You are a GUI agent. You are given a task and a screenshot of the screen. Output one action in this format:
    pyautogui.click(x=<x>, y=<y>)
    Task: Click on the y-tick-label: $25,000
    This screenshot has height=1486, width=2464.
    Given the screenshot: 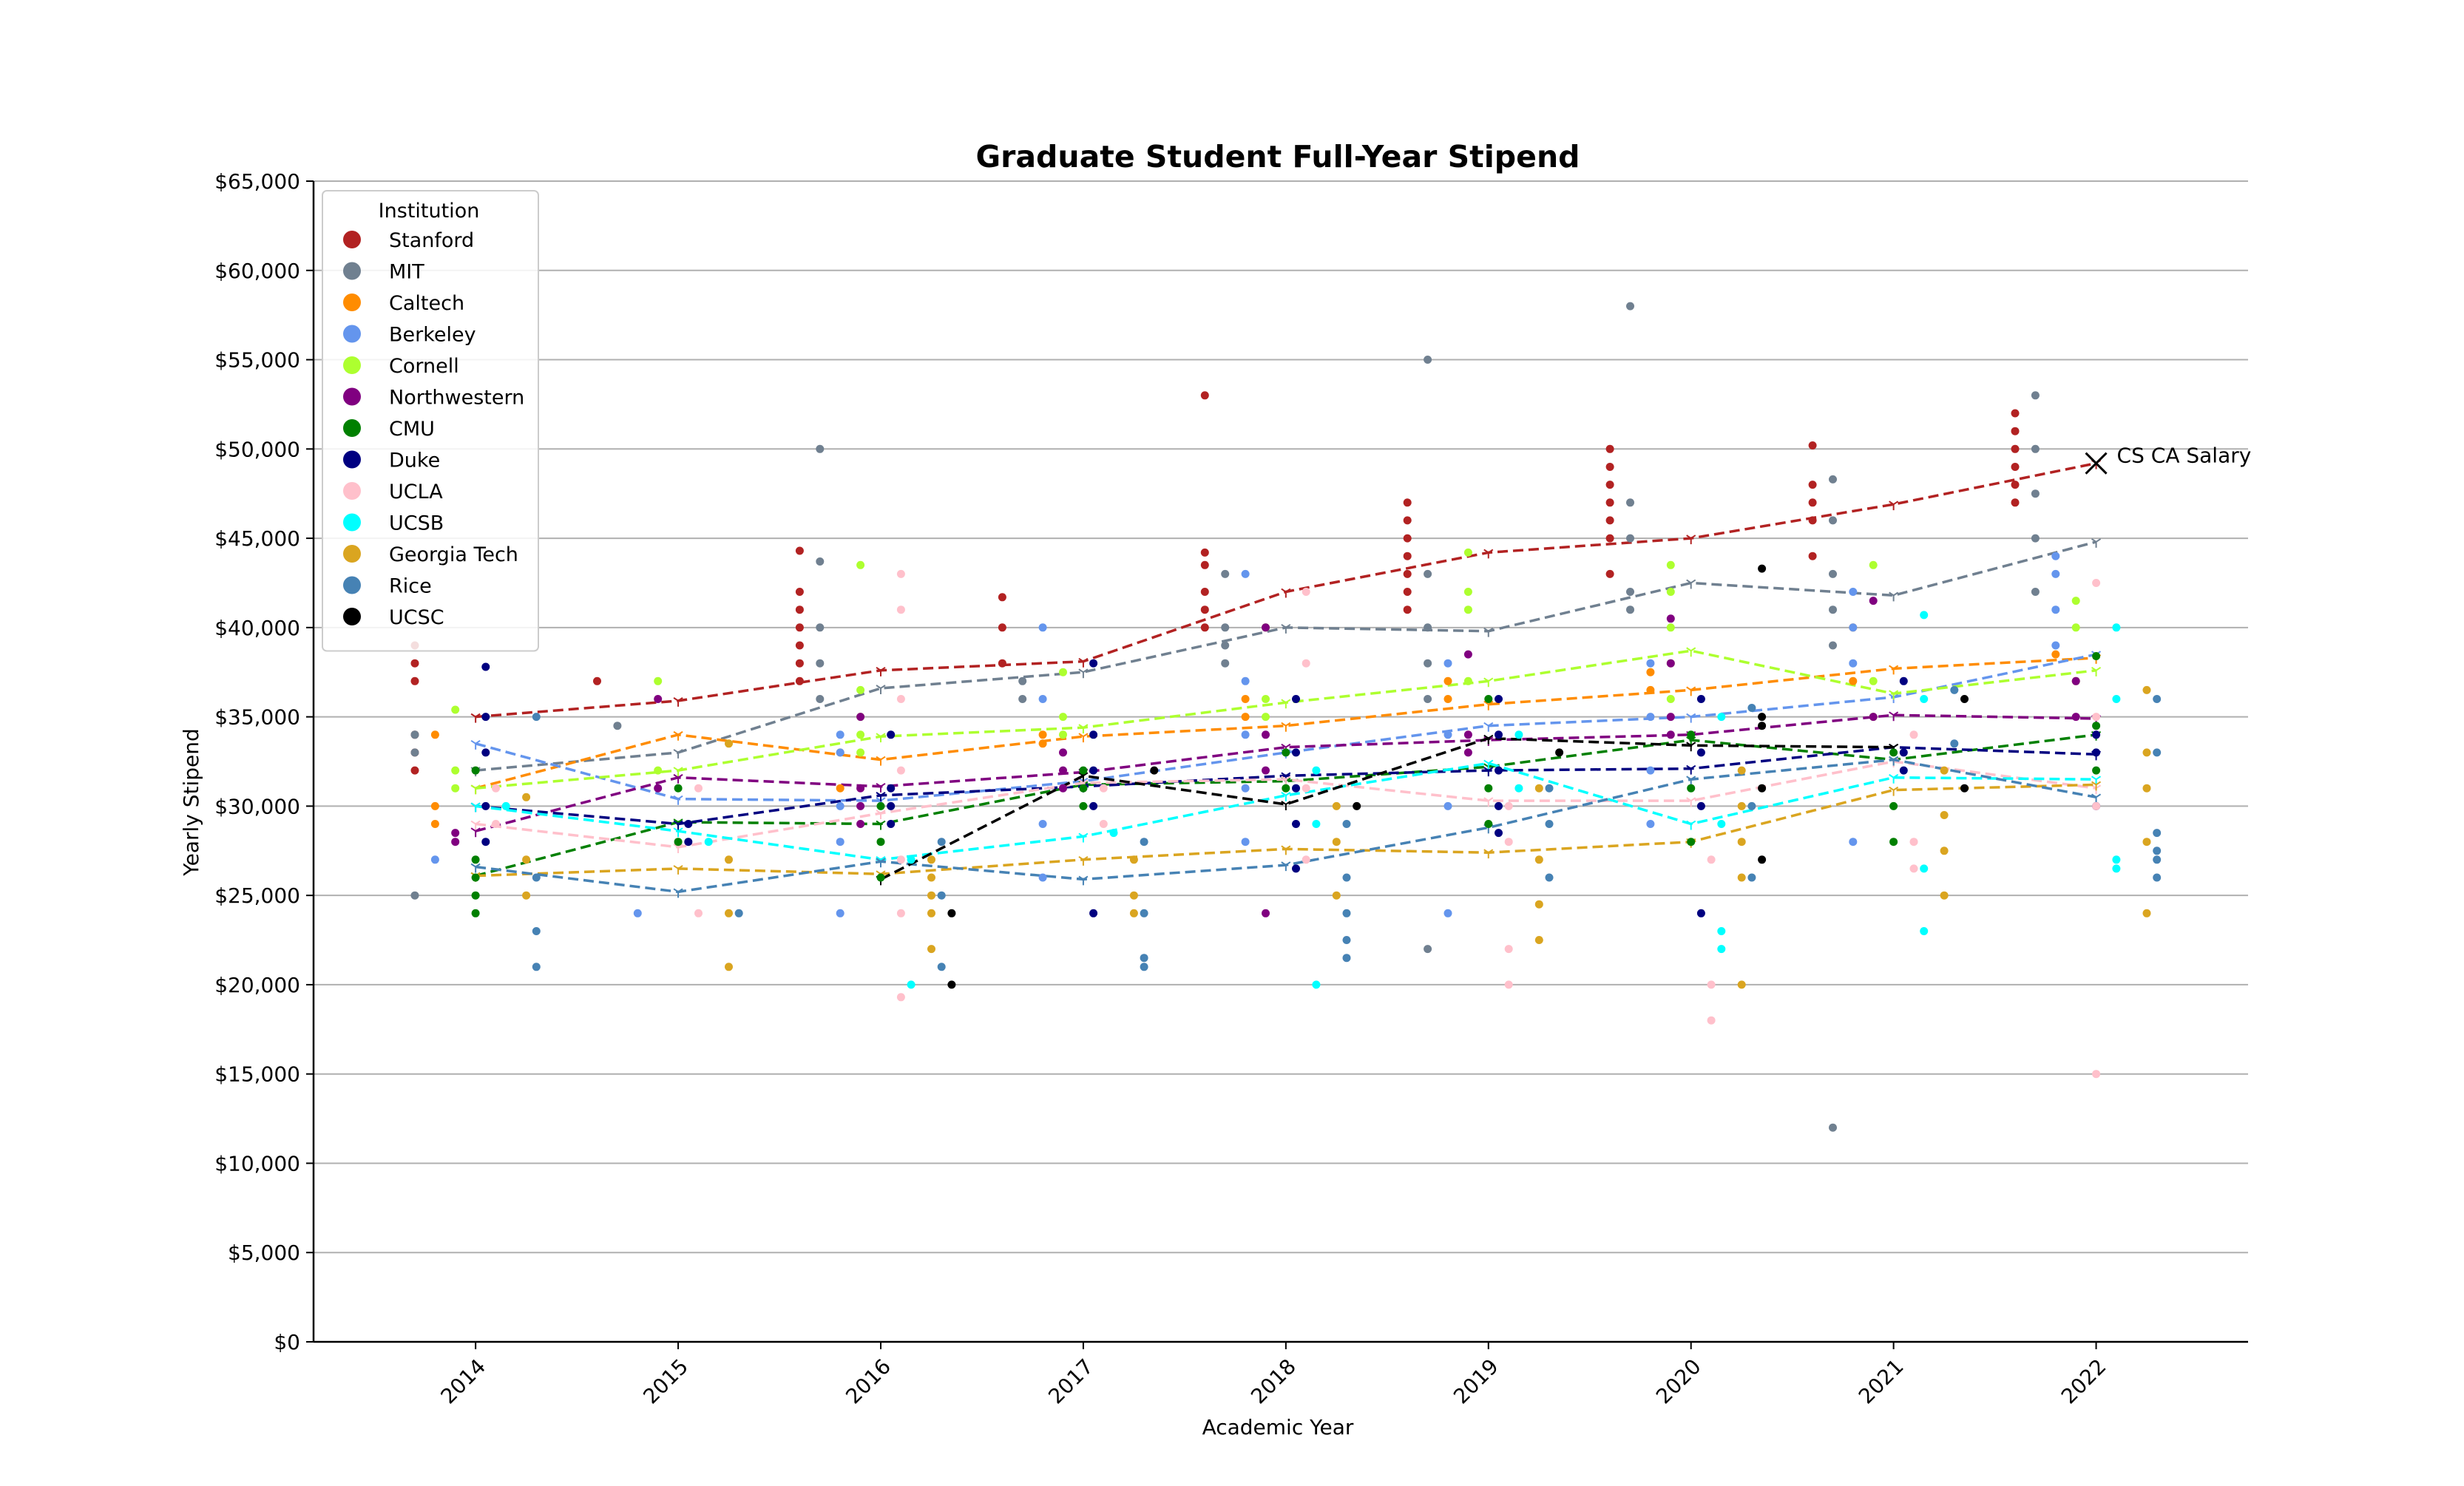 What is the action you would take?
    pyautogui.click(x=257, y=895)
    